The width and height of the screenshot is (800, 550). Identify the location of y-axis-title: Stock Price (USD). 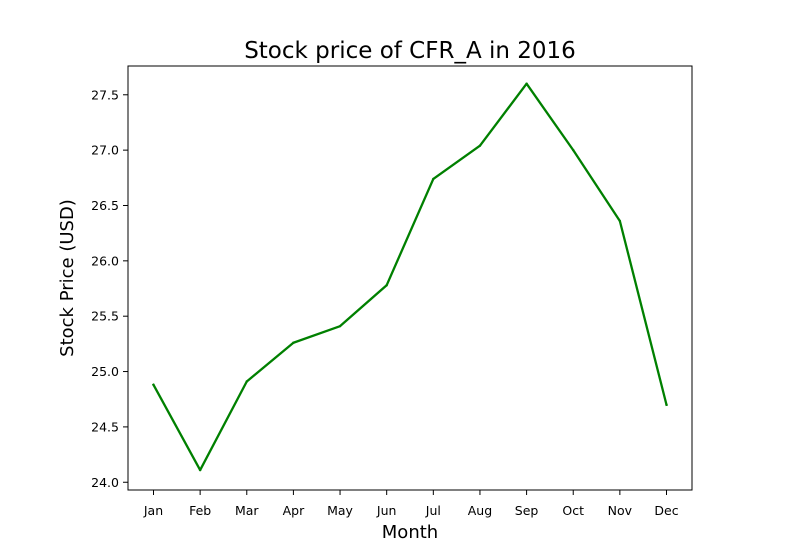
(67, 278).